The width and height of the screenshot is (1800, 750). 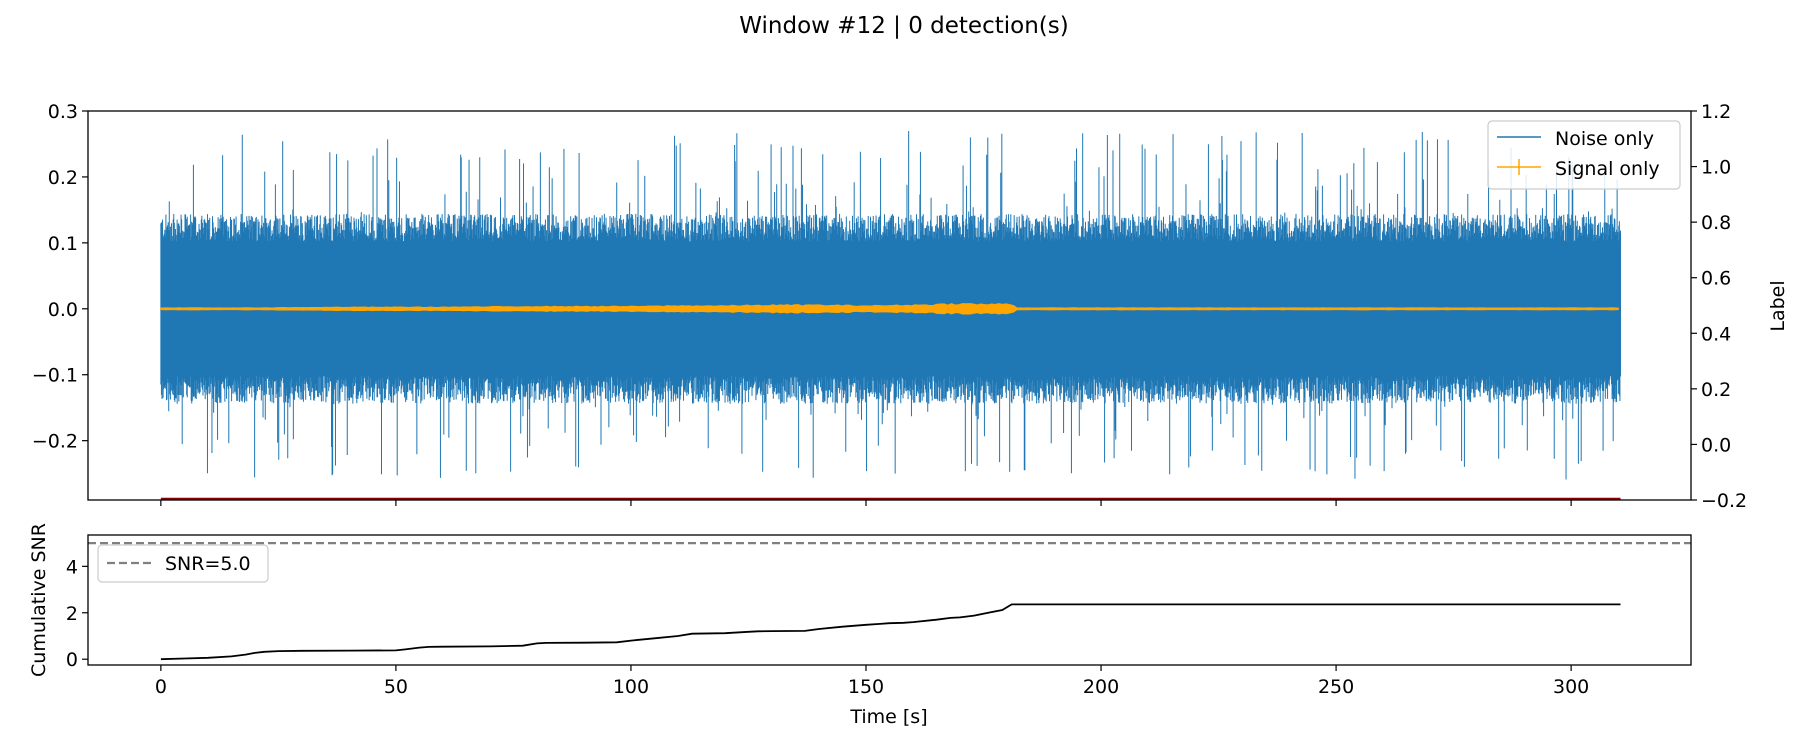 I want to click on waveform-legend: Noise only Signal only, so click(x=1584, y=155).